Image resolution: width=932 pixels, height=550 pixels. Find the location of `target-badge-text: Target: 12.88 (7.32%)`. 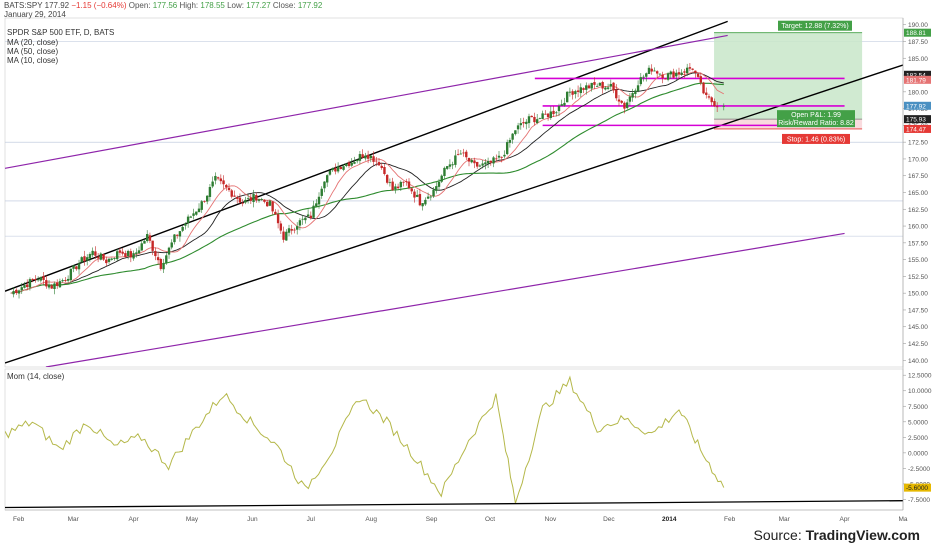

target-badge-text: Target: 12.88 (7.32%) is located at coordinates (814, 26).